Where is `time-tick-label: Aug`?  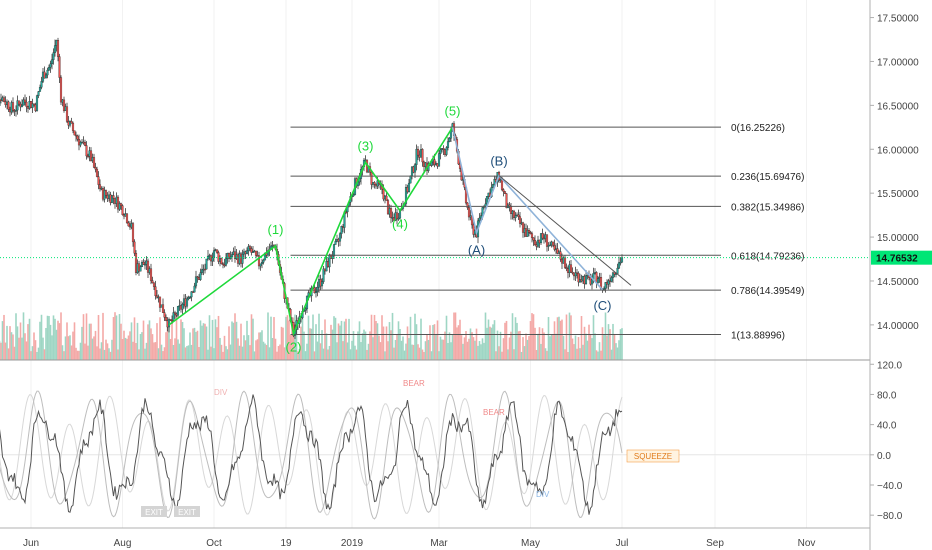 time-tick-label: Aug is located at coordinates (123, 543).